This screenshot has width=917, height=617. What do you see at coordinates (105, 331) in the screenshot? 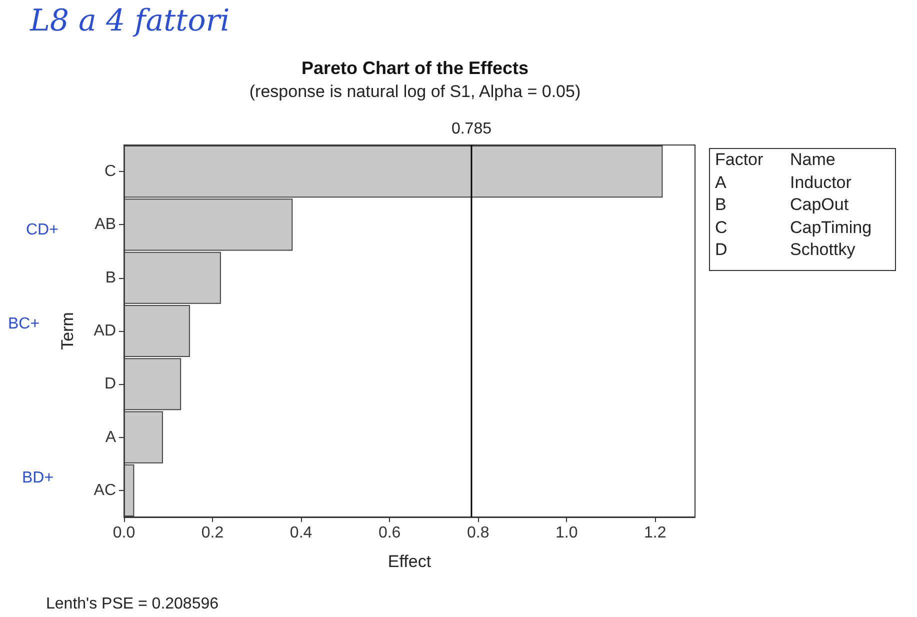
I see `y-tick-label: AD` at bounding box center [105, 331].